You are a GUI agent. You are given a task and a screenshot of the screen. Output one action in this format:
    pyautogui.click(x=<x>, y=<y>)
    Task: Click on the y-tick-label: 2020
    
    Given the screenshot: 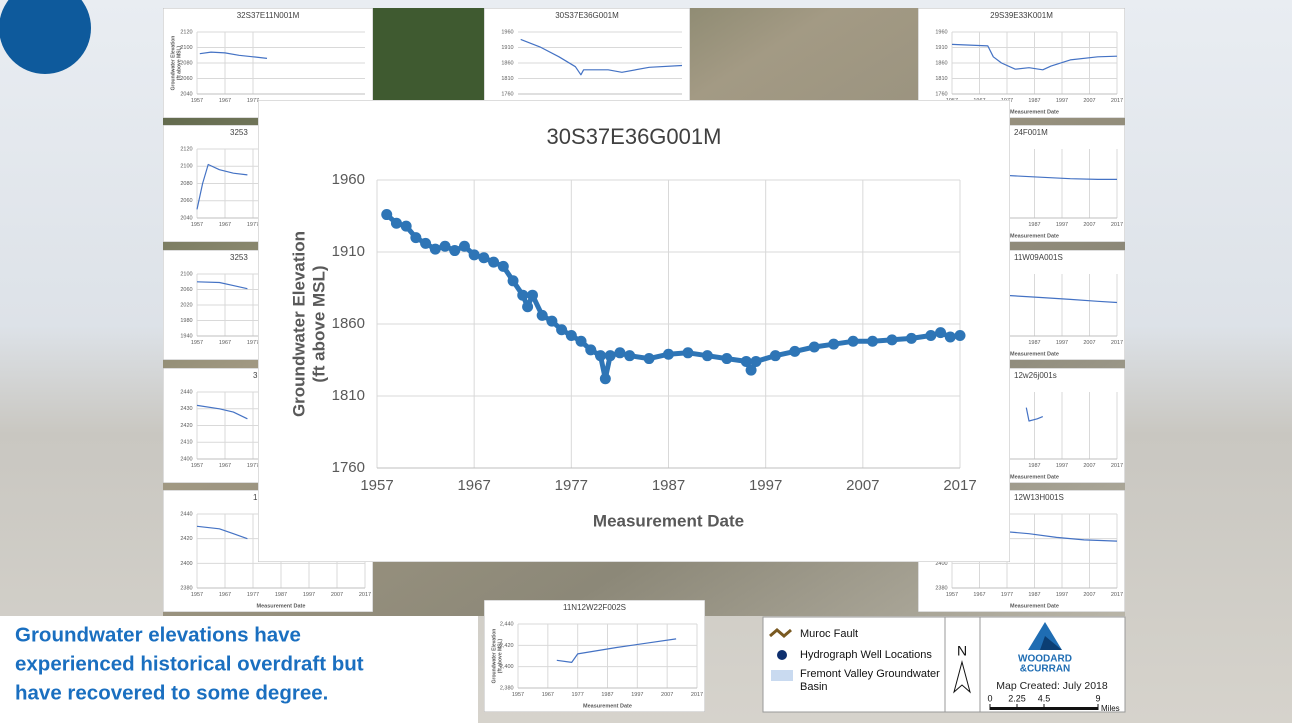 What is the action you would take?
    pyautogui.click(x=186, y=305)
    